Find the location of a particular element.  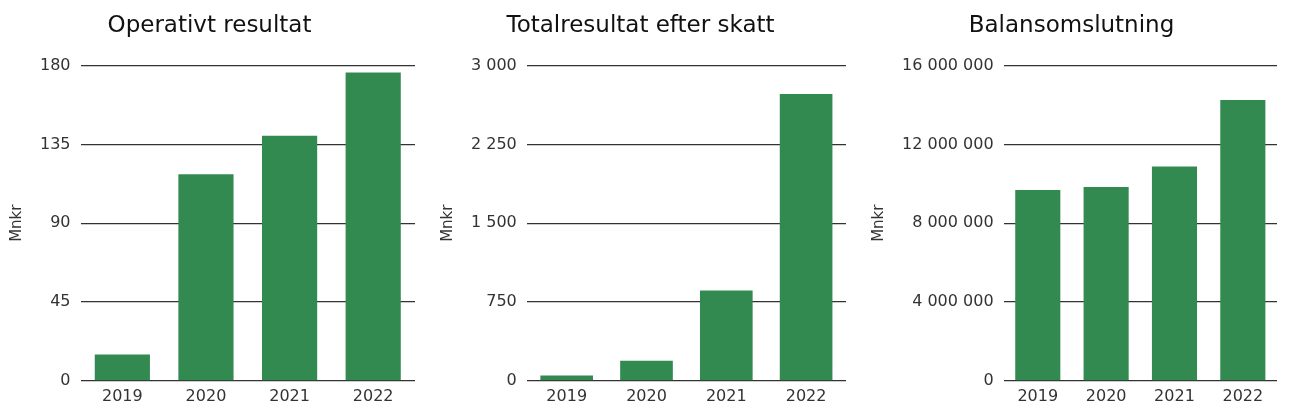

y-tick-label: 45 is located at coordinates (60, 301).